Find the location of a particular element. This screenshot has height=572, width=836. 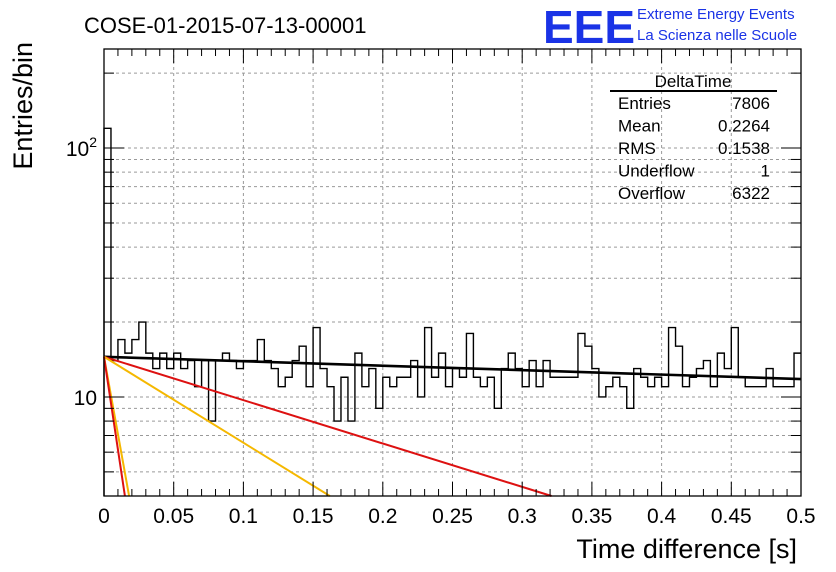

y-axis-label: Entries/bin is located at coordinates (23, 106).